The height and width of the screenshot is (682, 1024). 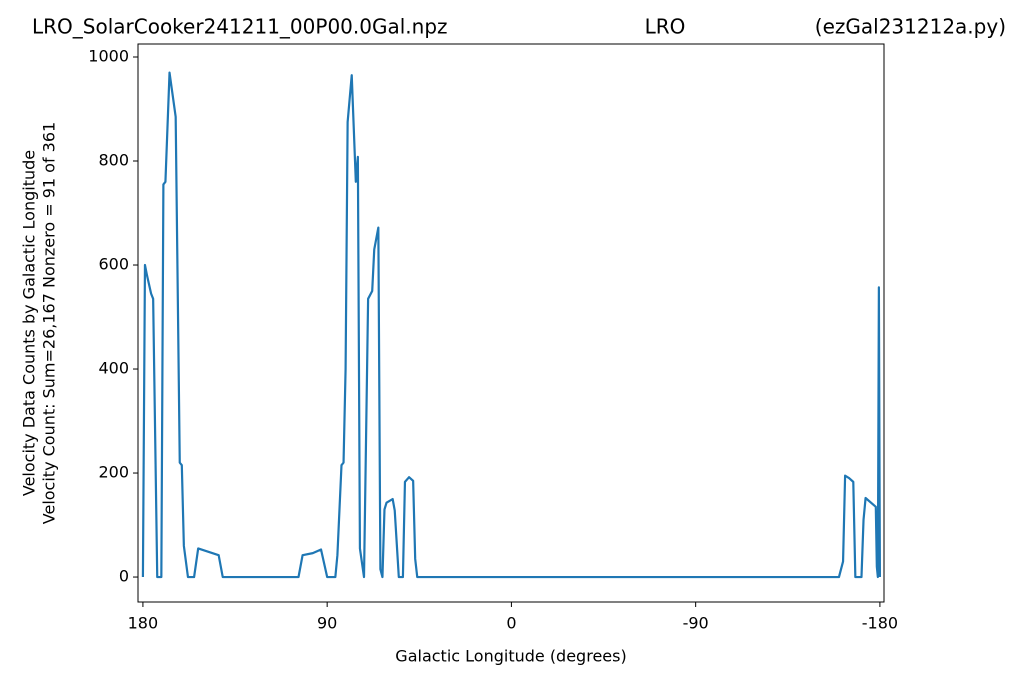 What do you see at coordinates (113, 368) in the screenshot?
I see `y-tick-label: 400` at bounding box center [113, 368].